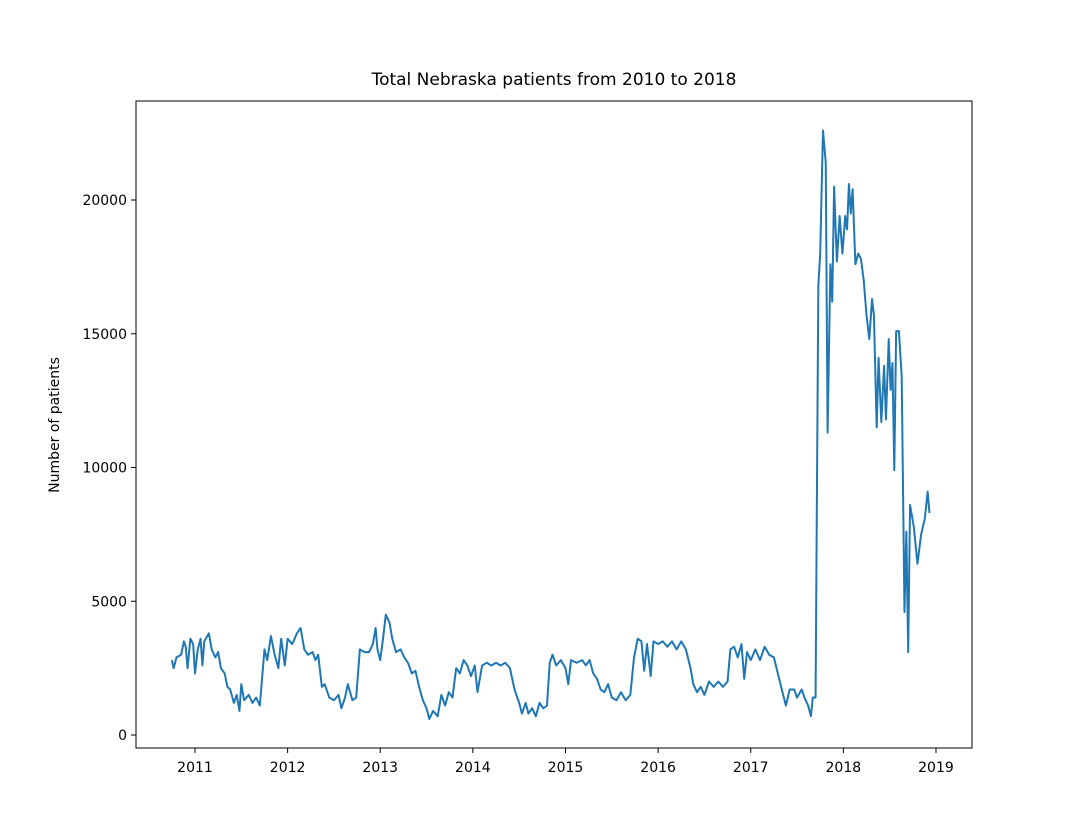 This screenshot has width=1080, height=840. What do you see at coordinates (751, 768) in the screenshot?
I see `x-tick-label: 2017` at bounding box center [751, 768].